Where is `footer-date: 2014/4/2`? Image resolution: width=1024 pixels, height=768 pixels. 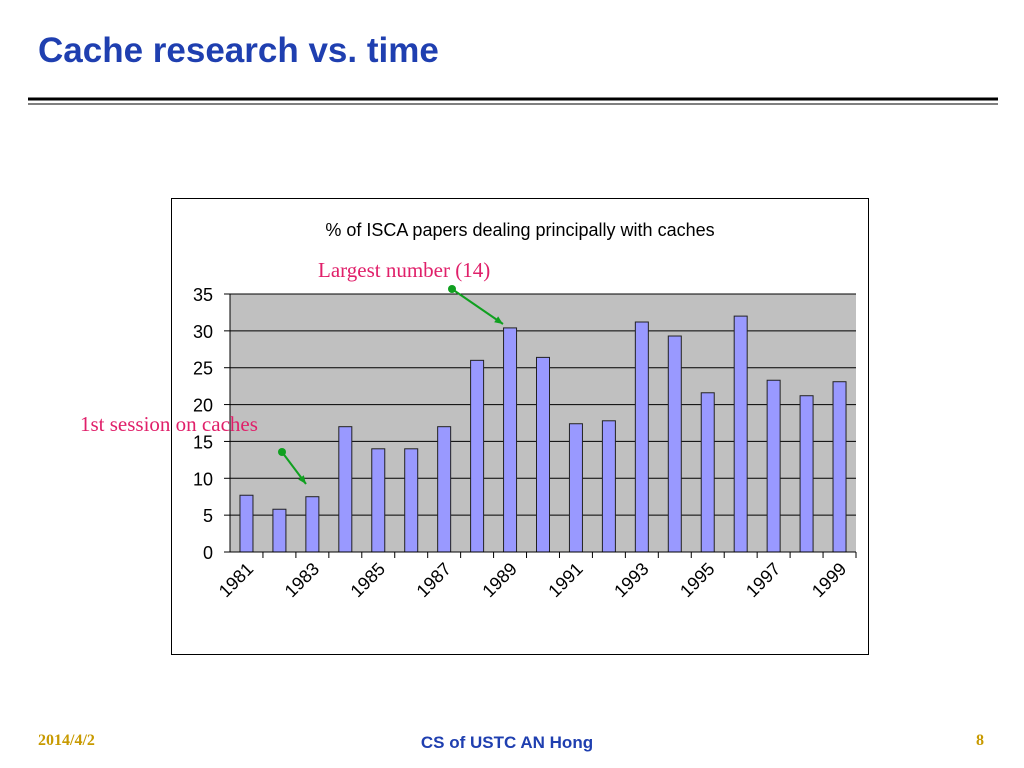 footer-date: 2014/4/2 is located at coordinates (66, 740).